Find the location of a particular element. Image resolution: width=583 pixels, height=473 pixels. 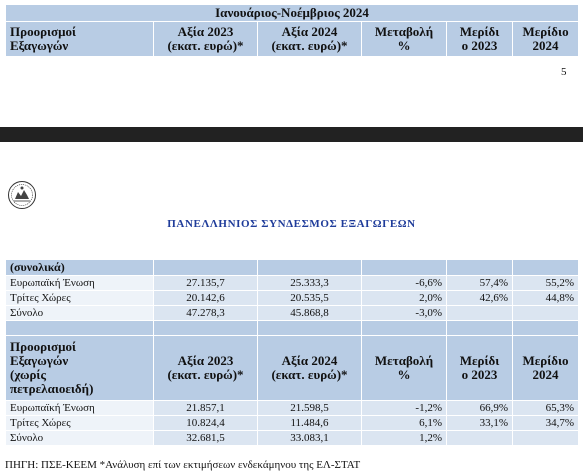

table-row: Σύνολο 47.278,3 45.868,8 -3,0% is located at coordinates (292, 313).